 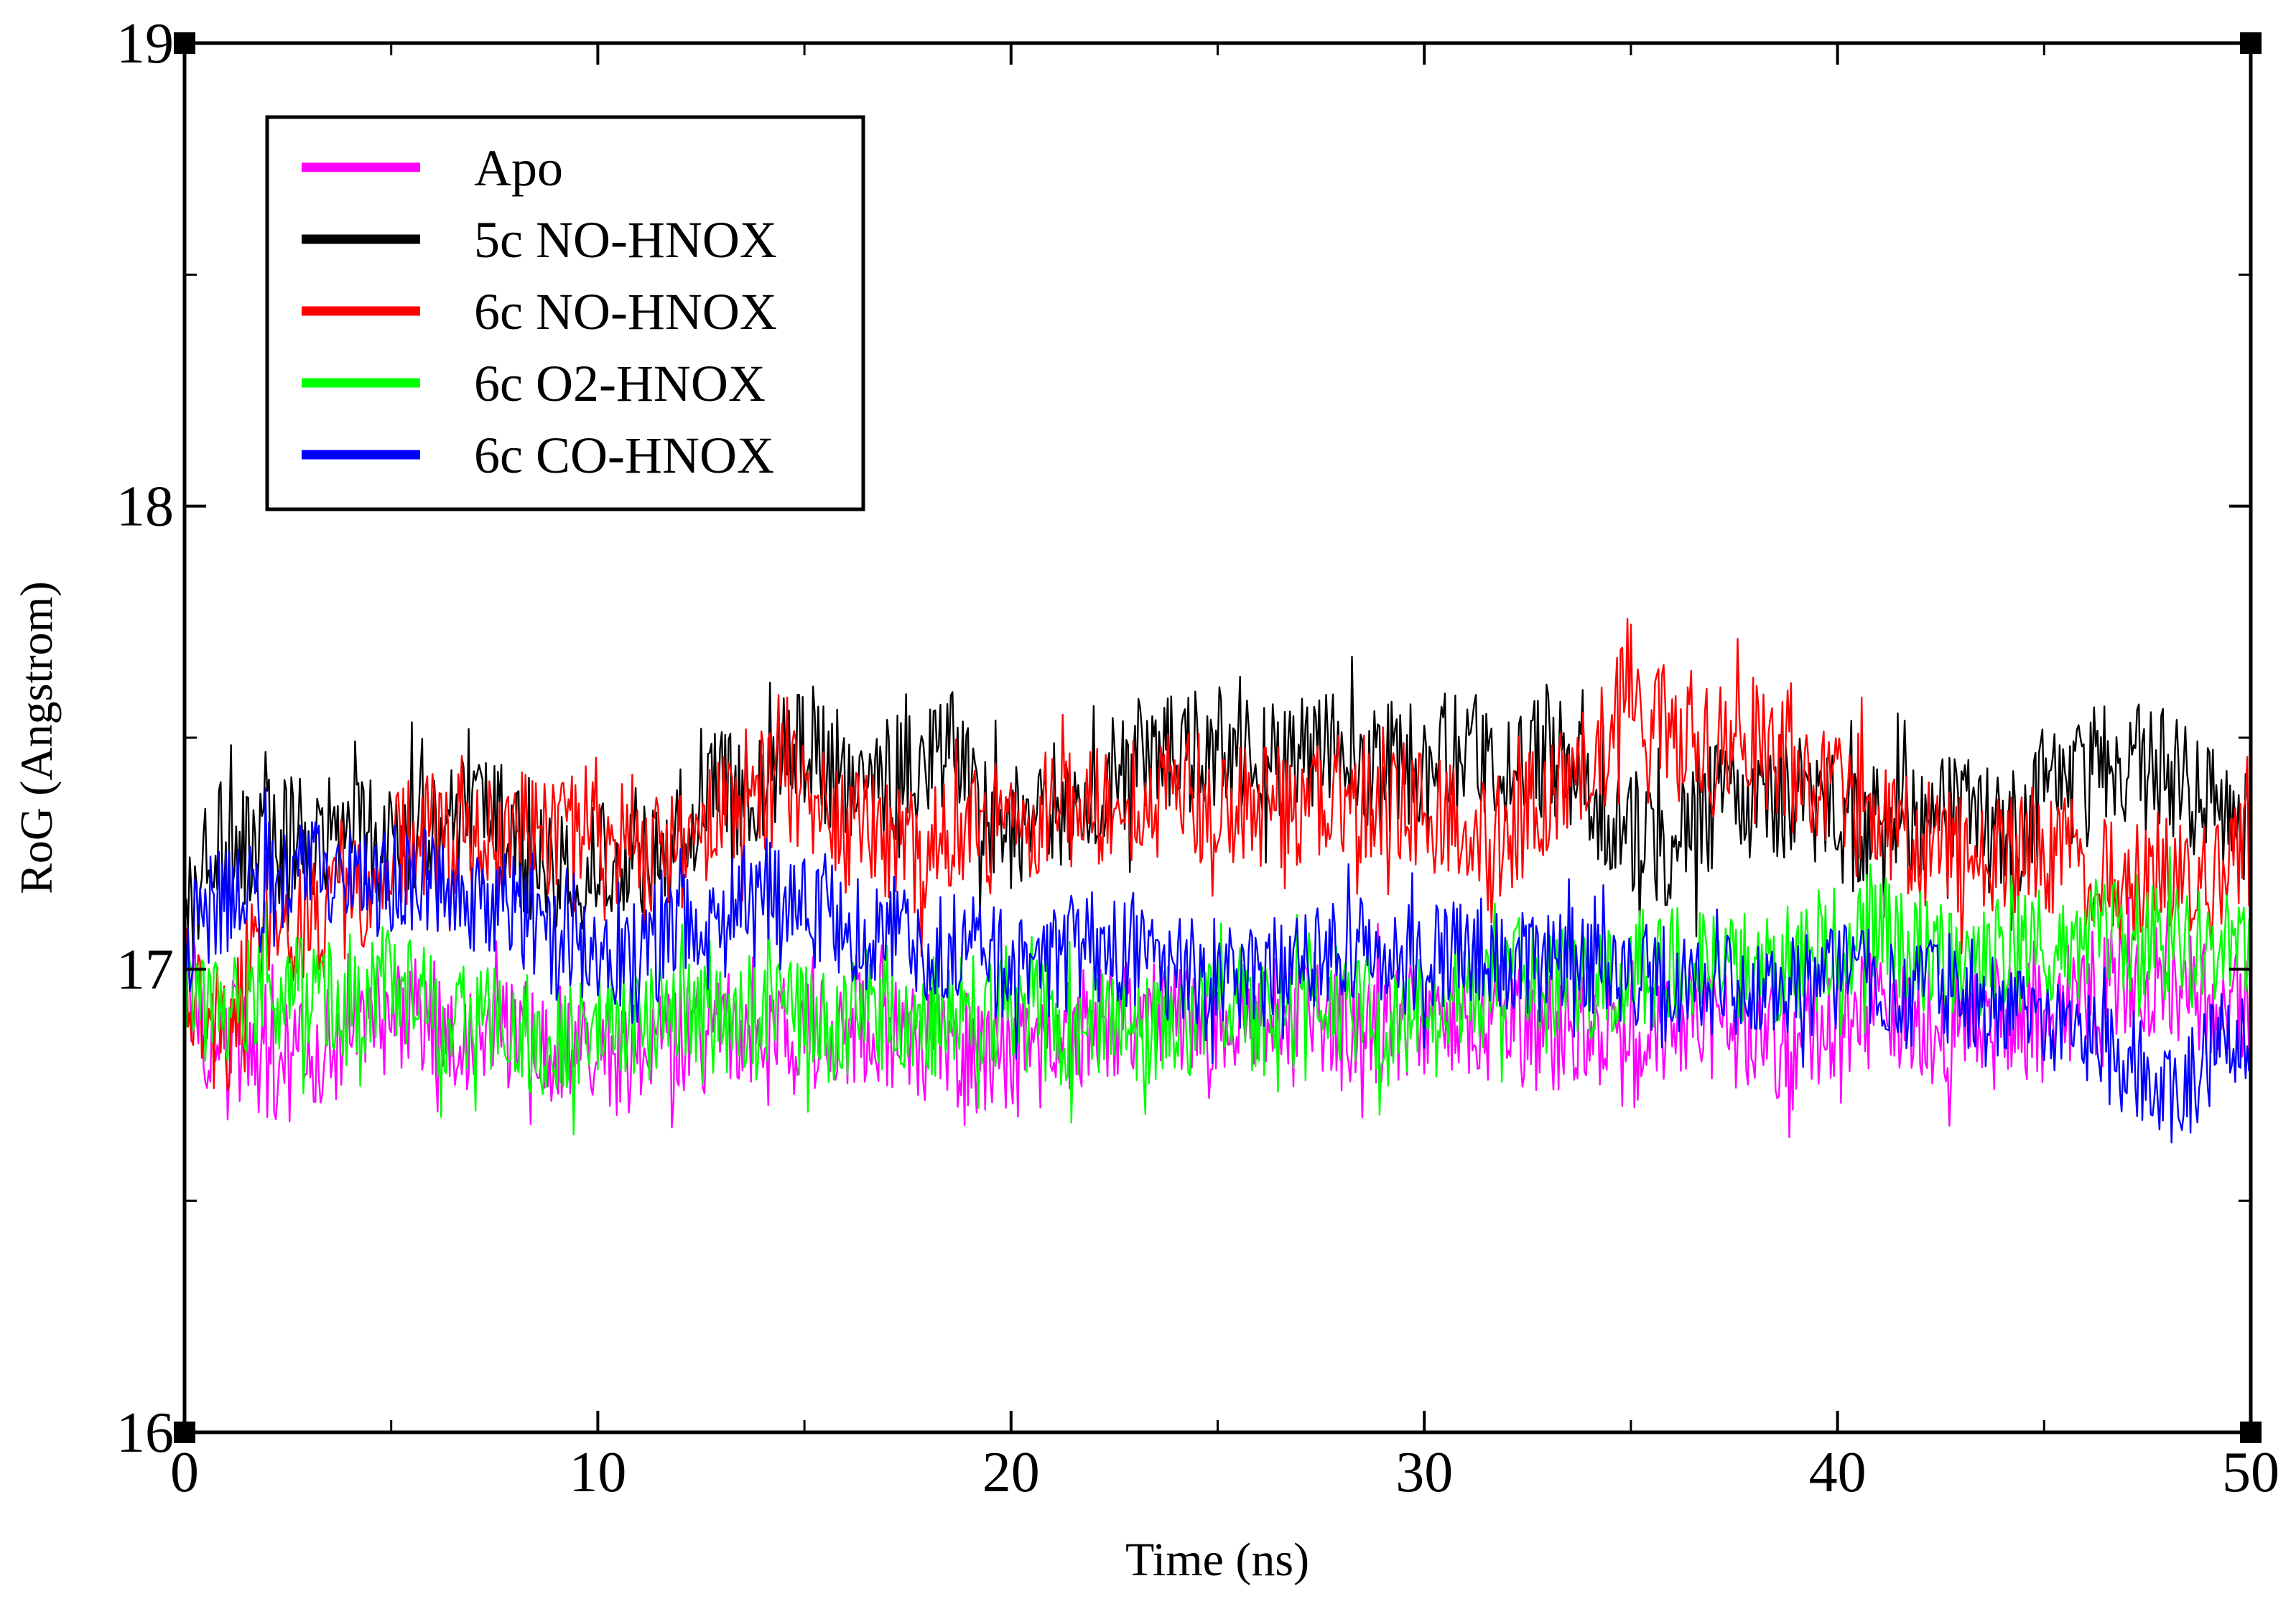 I want to click on x-tick-label: 30, so click(x=1424, y=1472).